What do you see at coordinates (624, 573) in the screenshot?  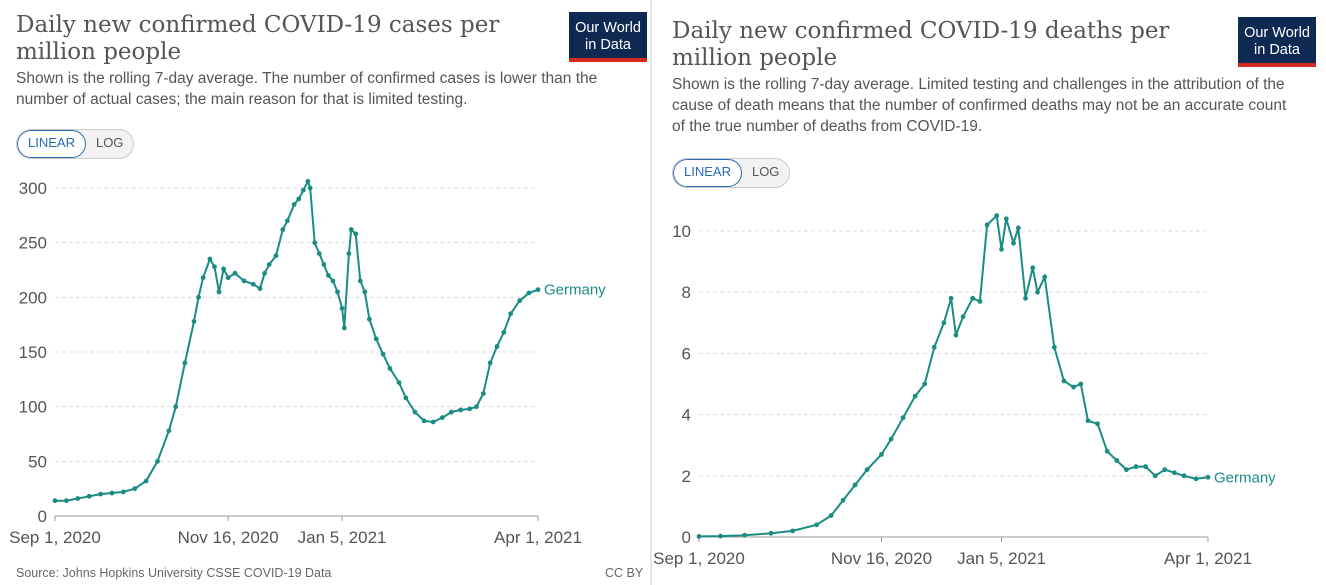 I see `license-link: CC BY` at bounding box center [624, 573].